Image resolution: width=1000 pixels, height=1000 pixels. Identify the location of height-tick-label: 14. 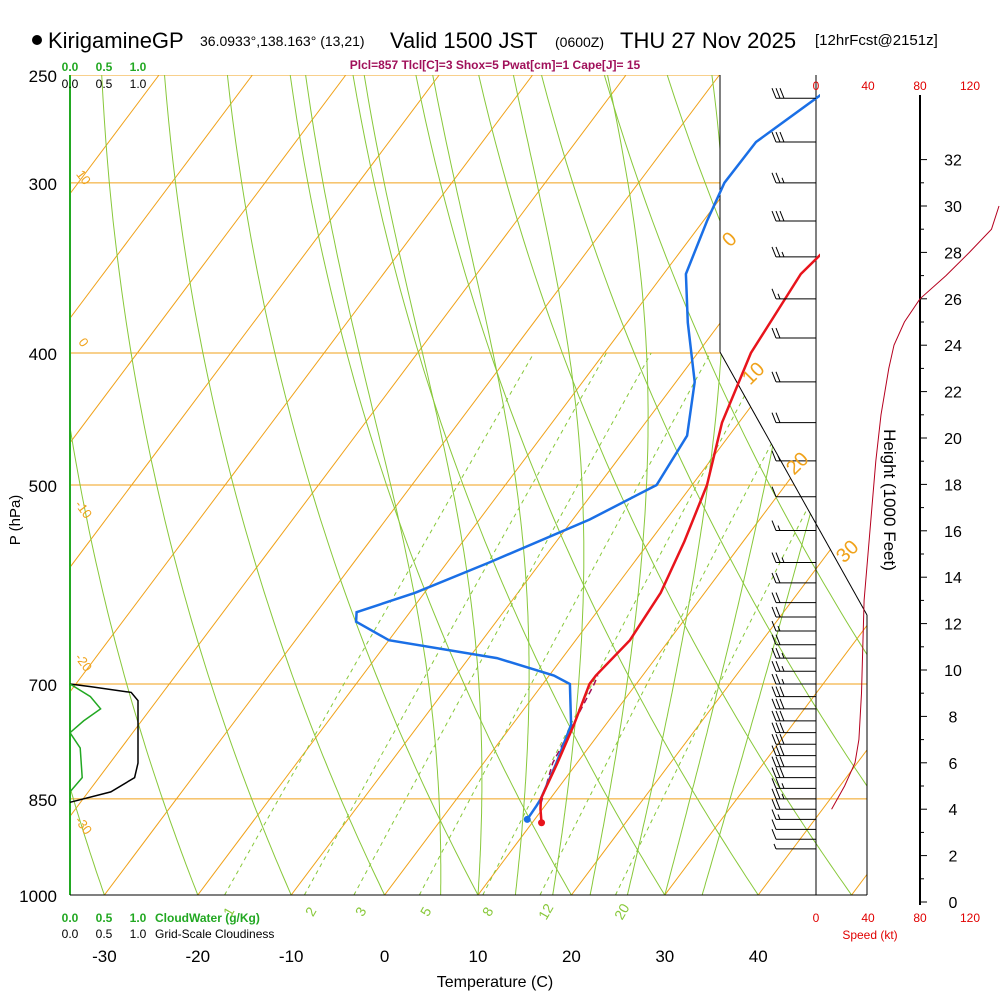
(953, 578).